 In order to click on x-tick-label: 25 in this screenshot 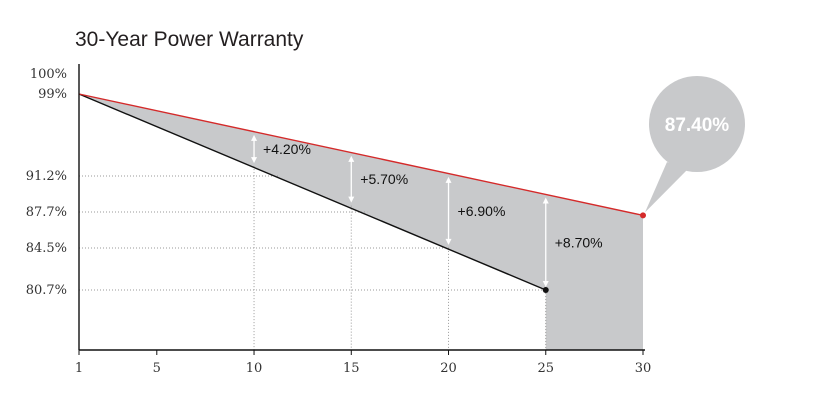, I will do `click(545, 368)`.